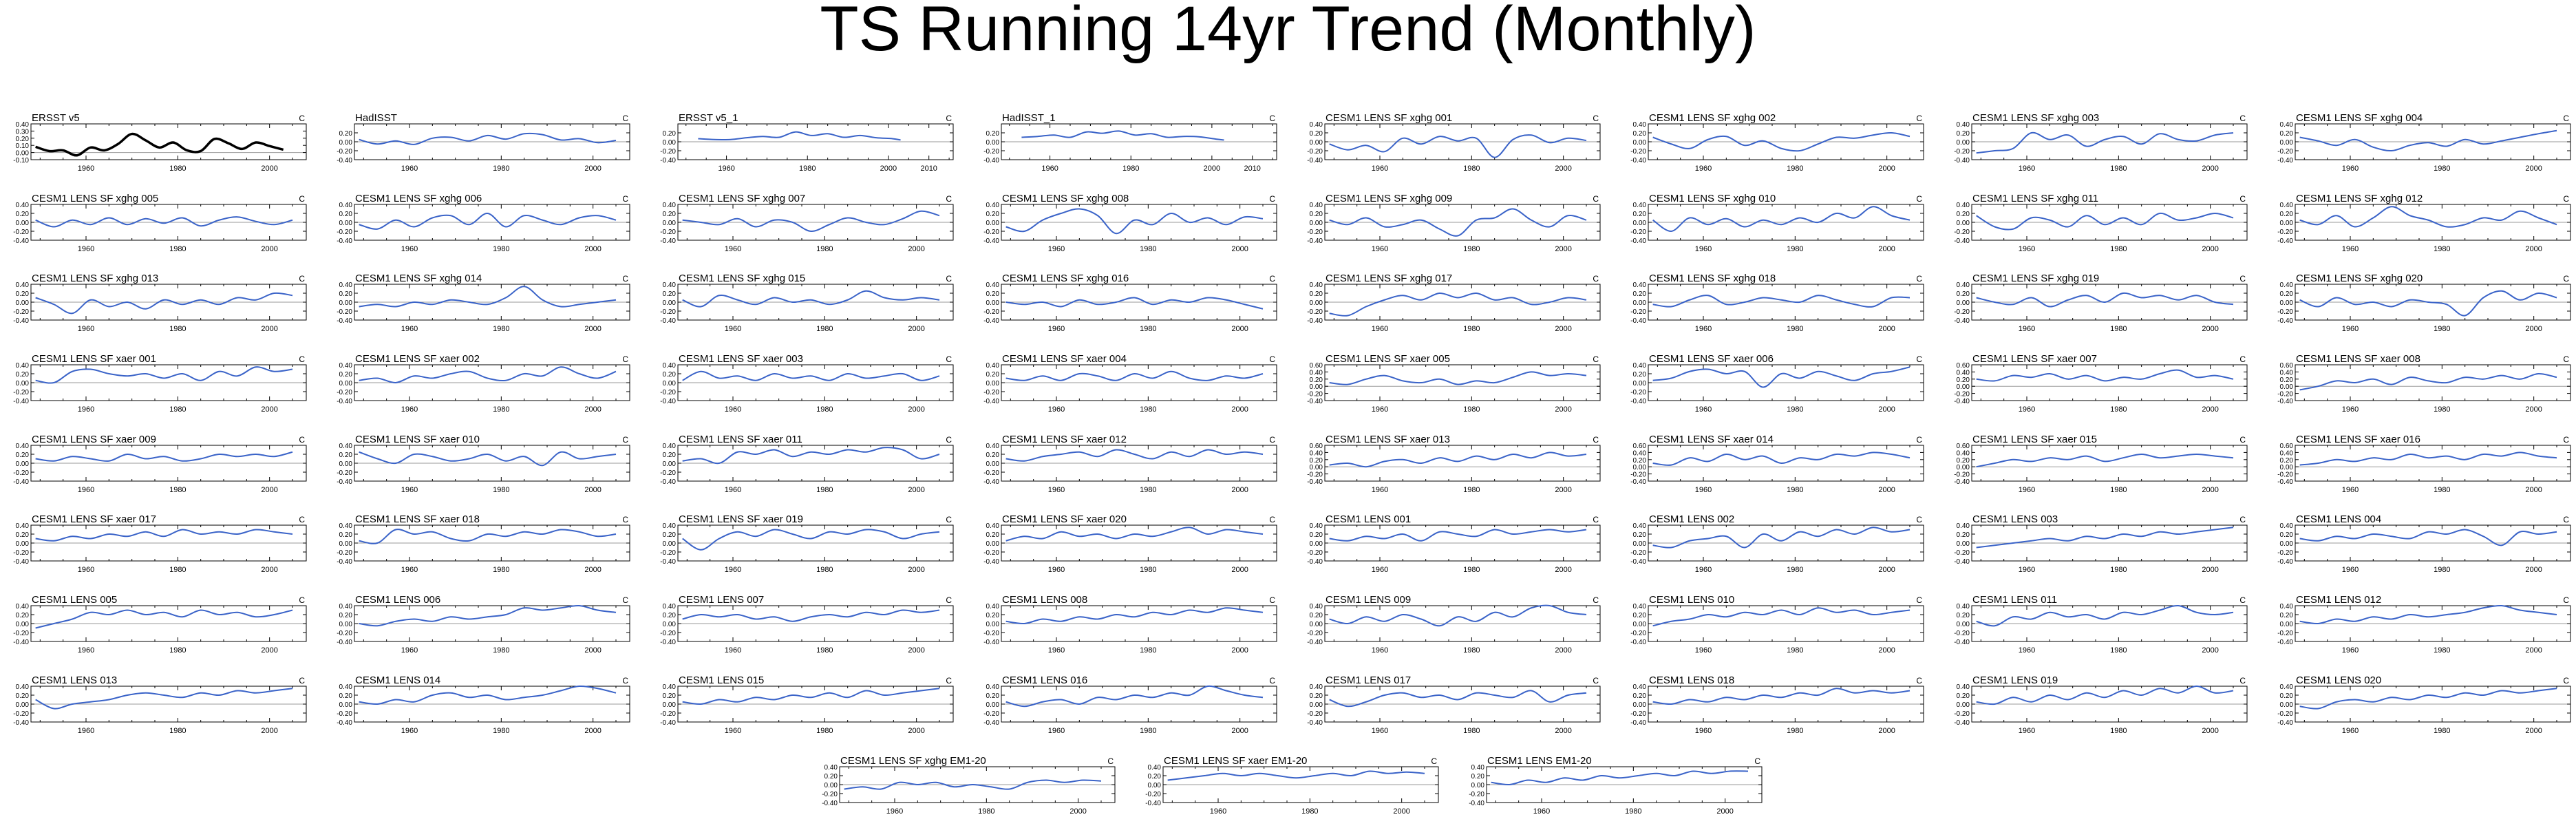  What do you see at coordinates (721, 681) in the screenshot?
I see `panel-title: CESM1 LENS 015` at bounding box center [721, 681].